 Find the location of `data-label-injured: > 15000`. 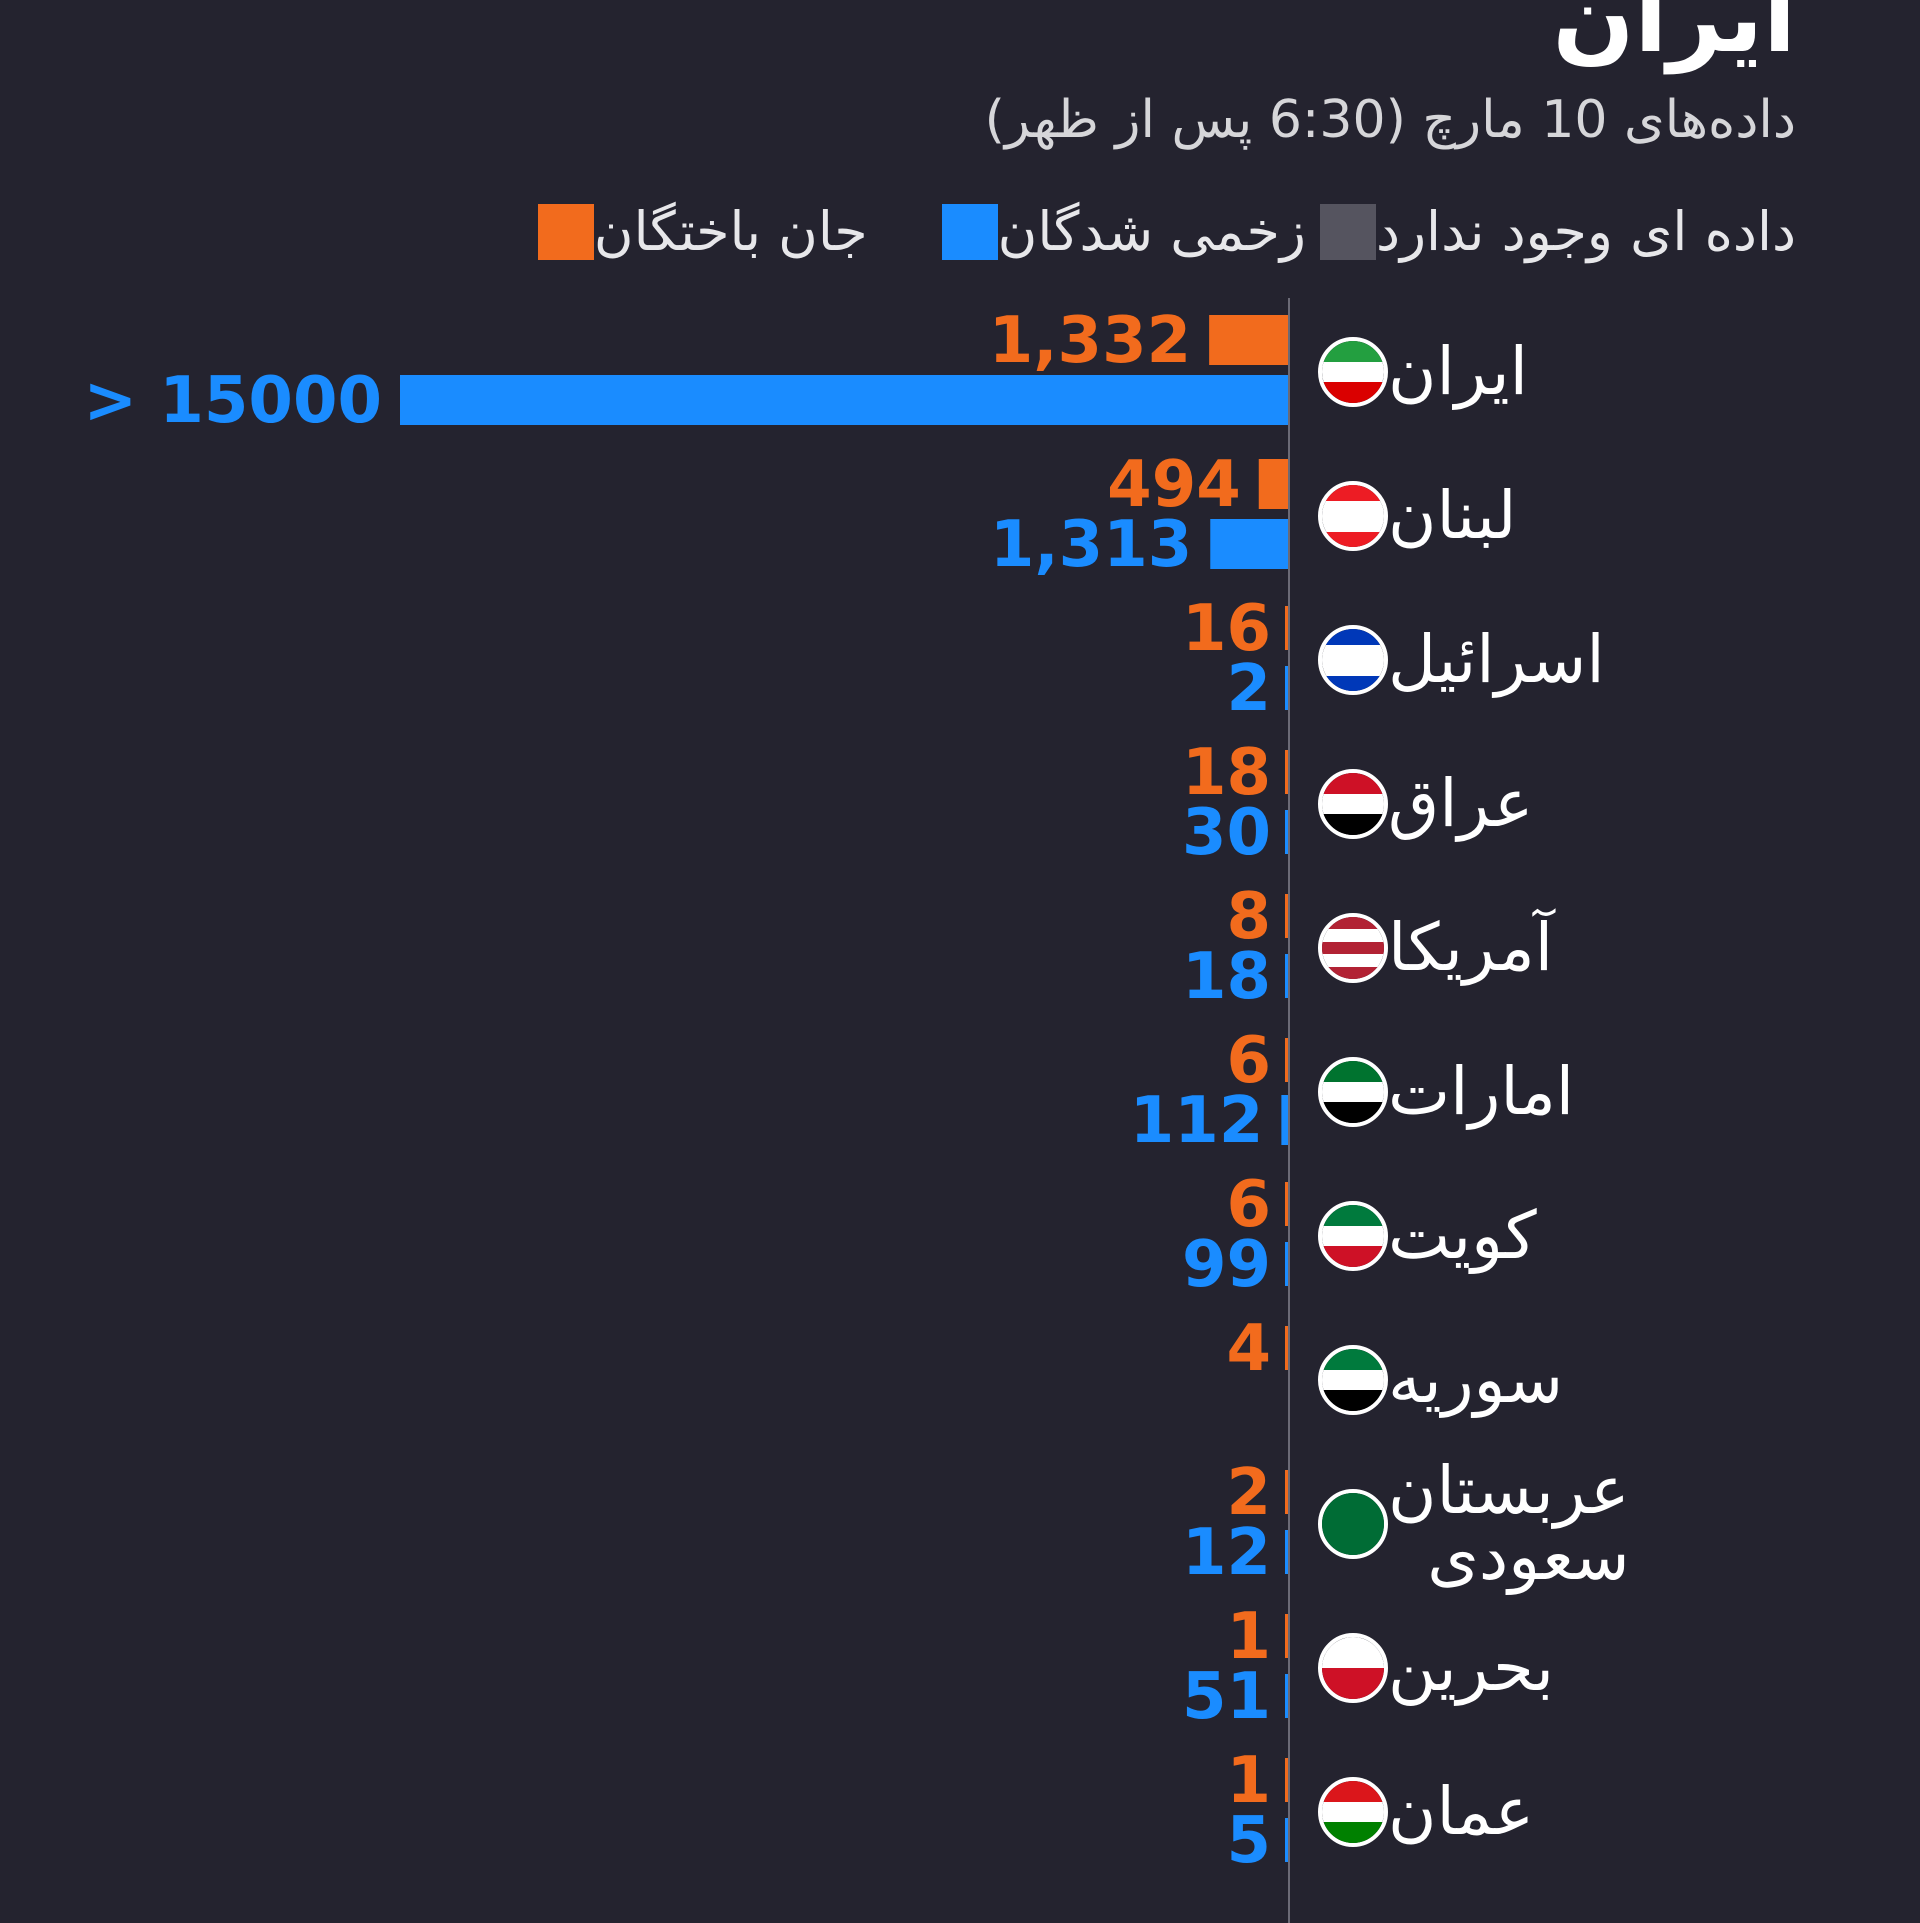

data-label-injured: > 15000 is located at coordinates (232, 401).